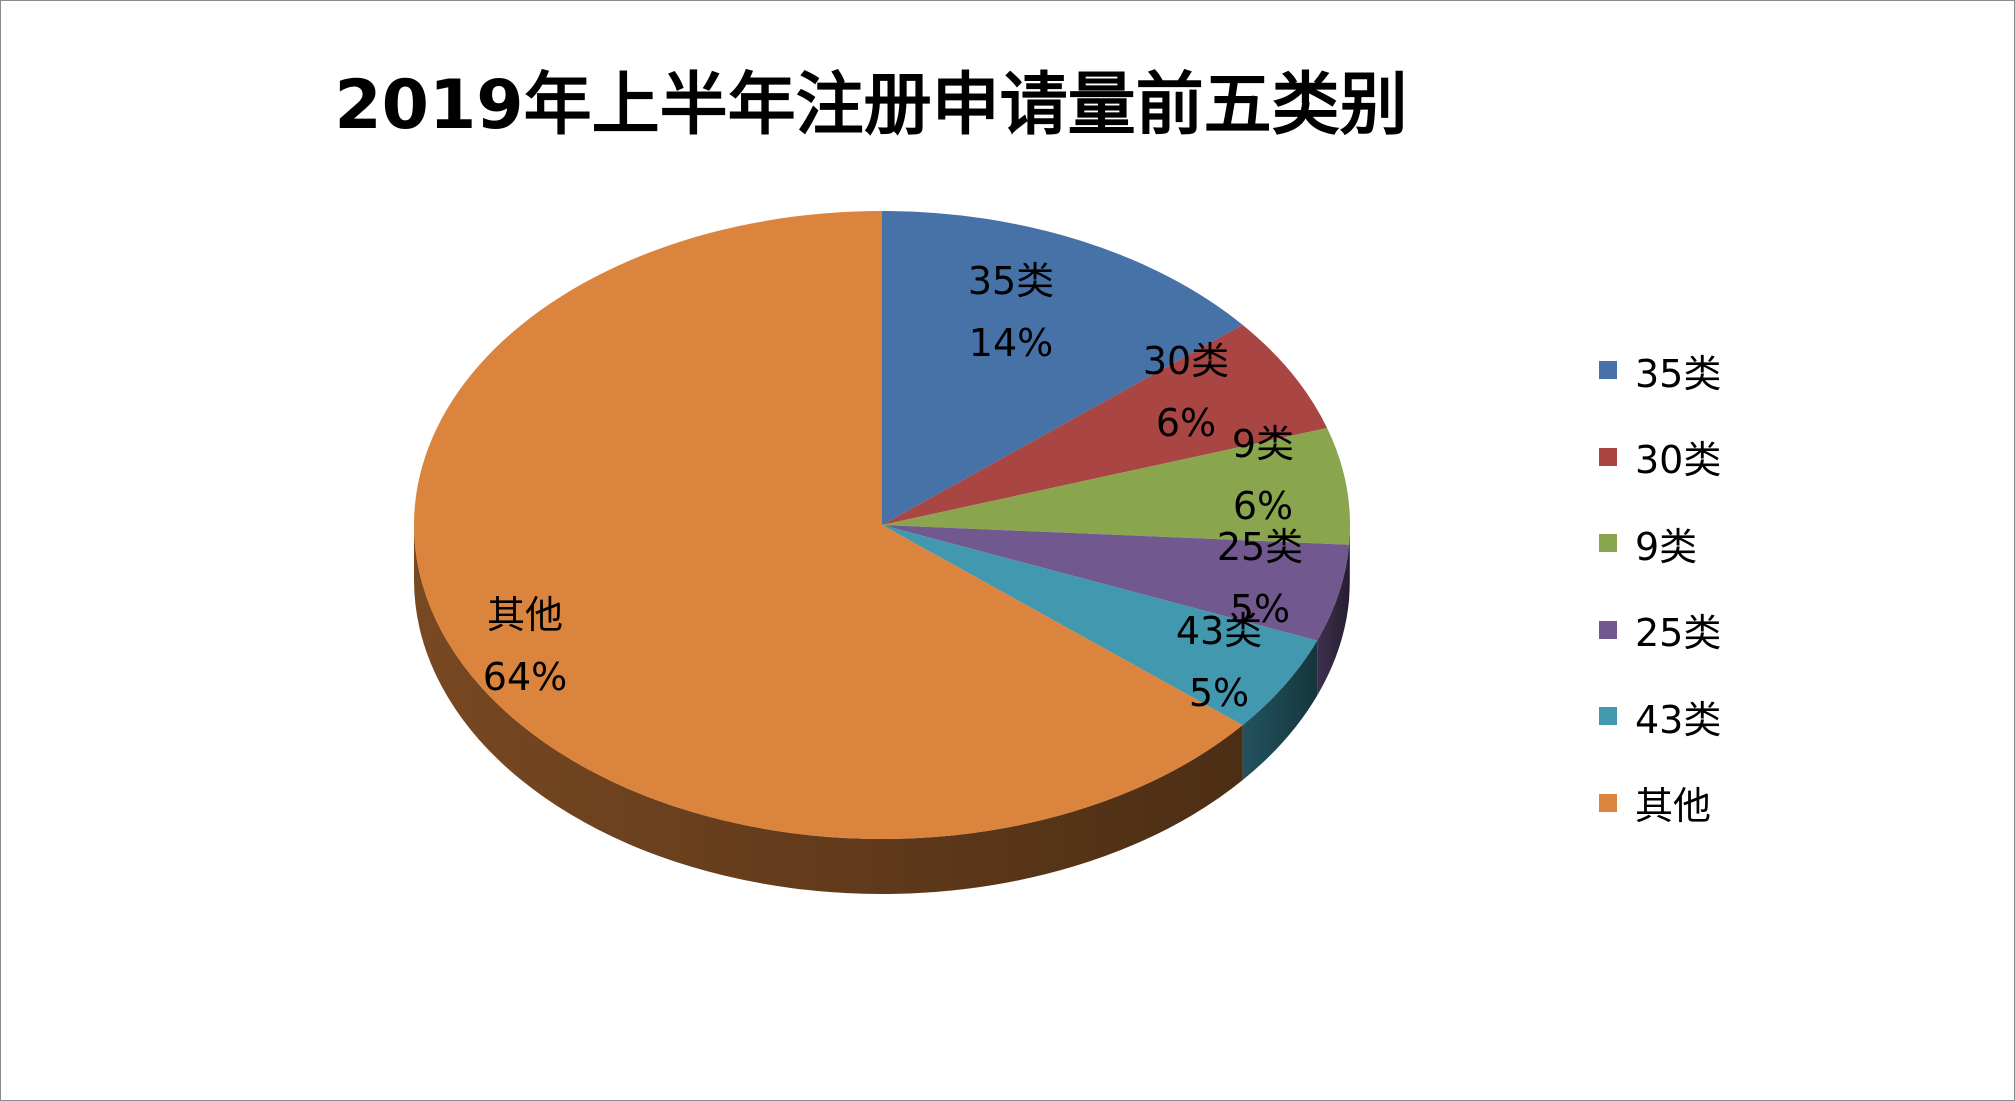  I want to click on data-label-percent: 14%, so click(1011, 343).